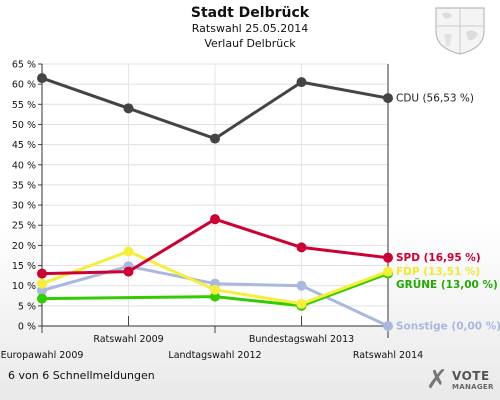 Image resolution: width=500 pixels, height=400 pixels. What do you see at coordinates (42, 355) in the screenshot?
I see `x-tick-label: Europawahl 2009` at bounding box center [42, 355].